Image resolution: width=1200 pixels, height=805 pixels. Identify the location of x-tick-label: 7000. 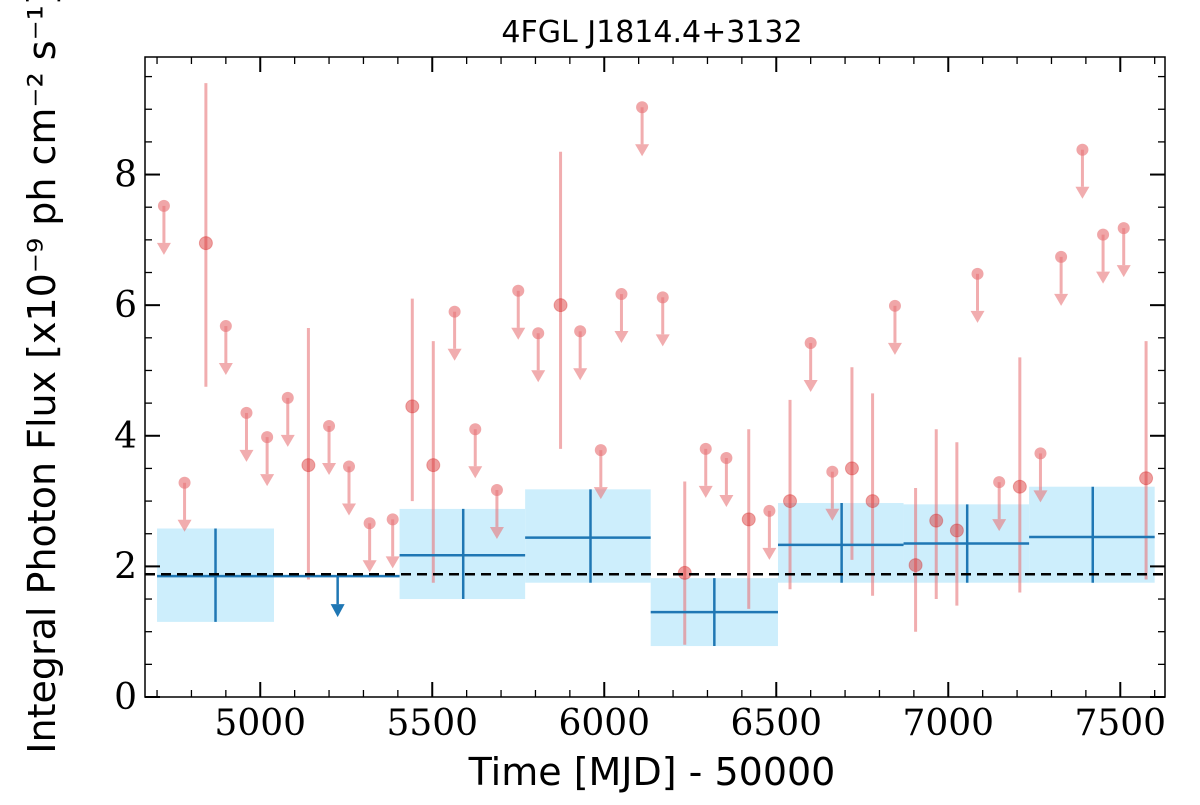
(948, 723).